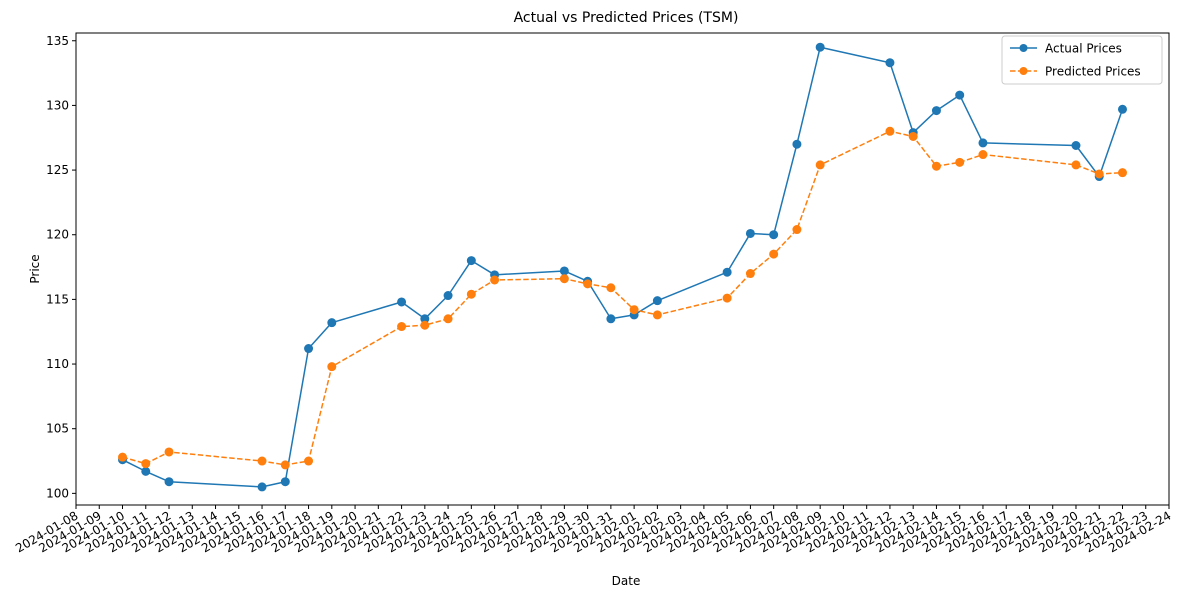 The width and height of the screenshot is (1178, 603). What do you see at coordinates (626, 581) in the screenshot?
I see `x-axis-label: Date` at bounding box center [626, 581].